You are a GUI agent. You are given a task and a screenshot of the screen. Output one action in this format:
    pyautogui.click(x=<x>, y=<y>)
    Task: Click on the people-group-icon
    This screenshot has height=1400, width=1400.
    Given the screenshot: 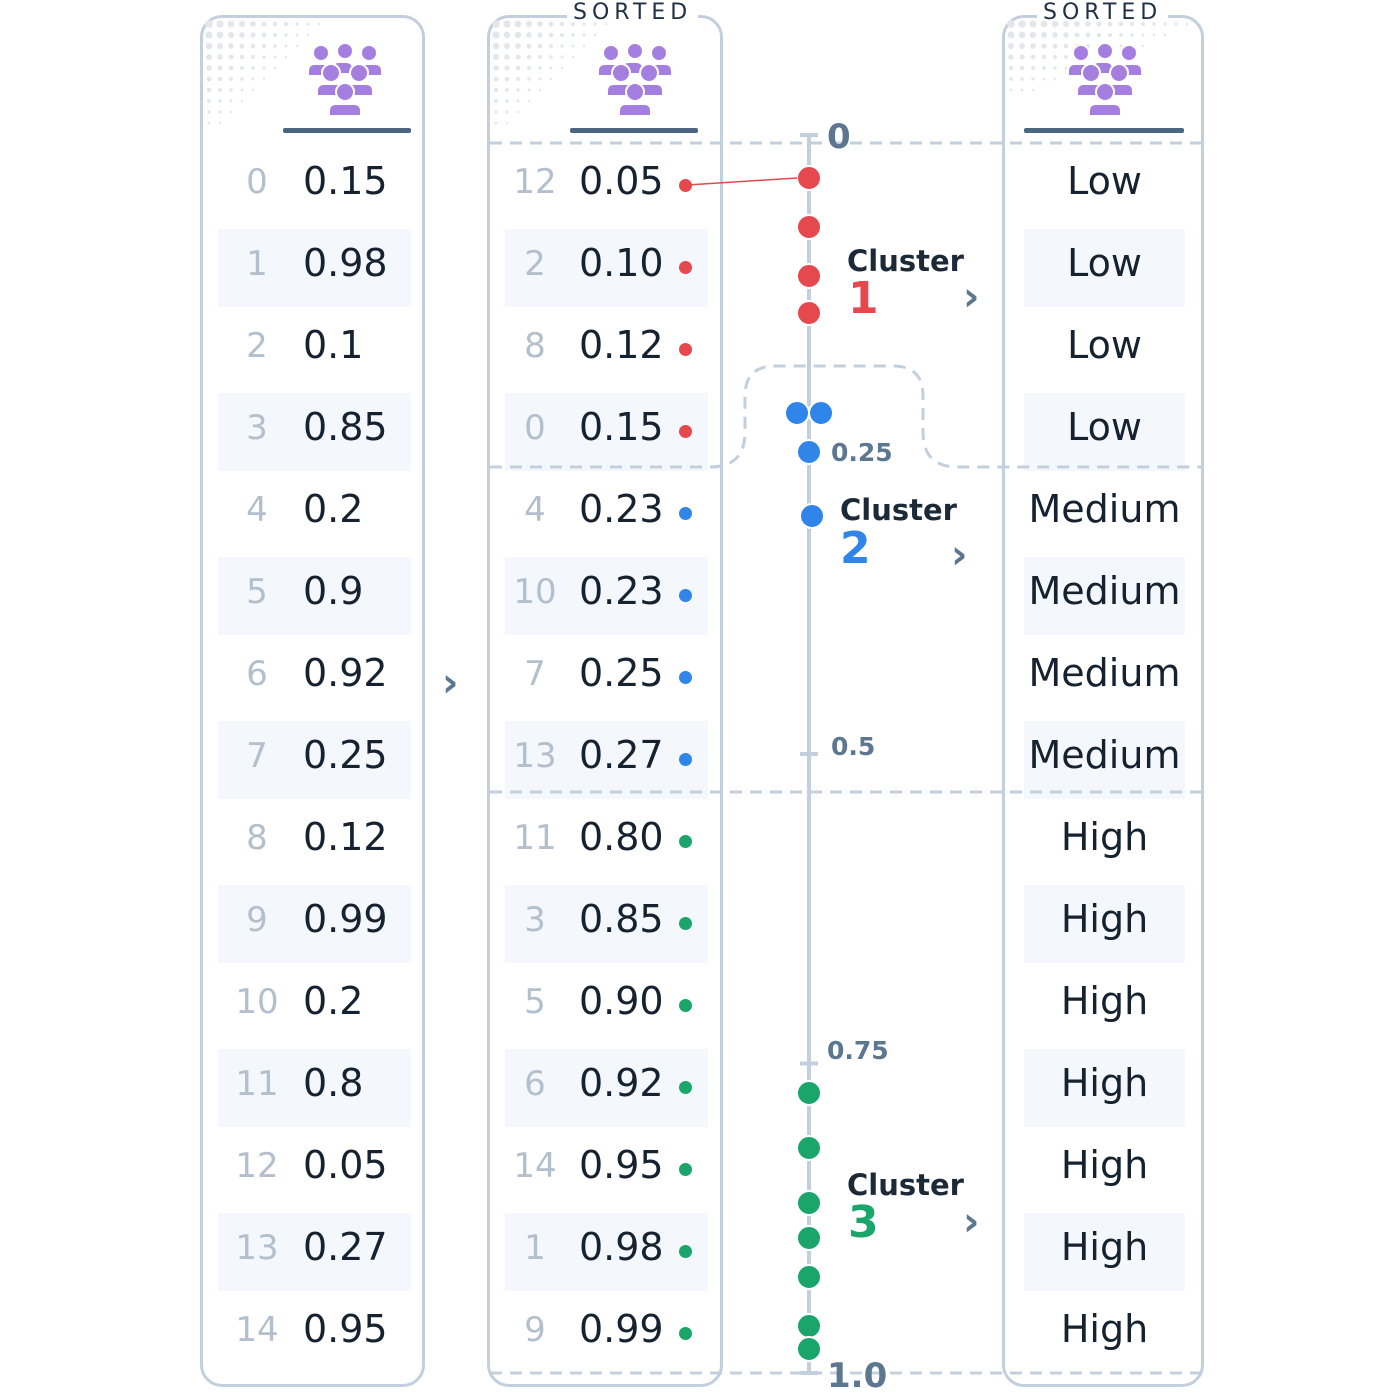 What is the action you would take?
    pyautogui.click(x=345, y=79)
    